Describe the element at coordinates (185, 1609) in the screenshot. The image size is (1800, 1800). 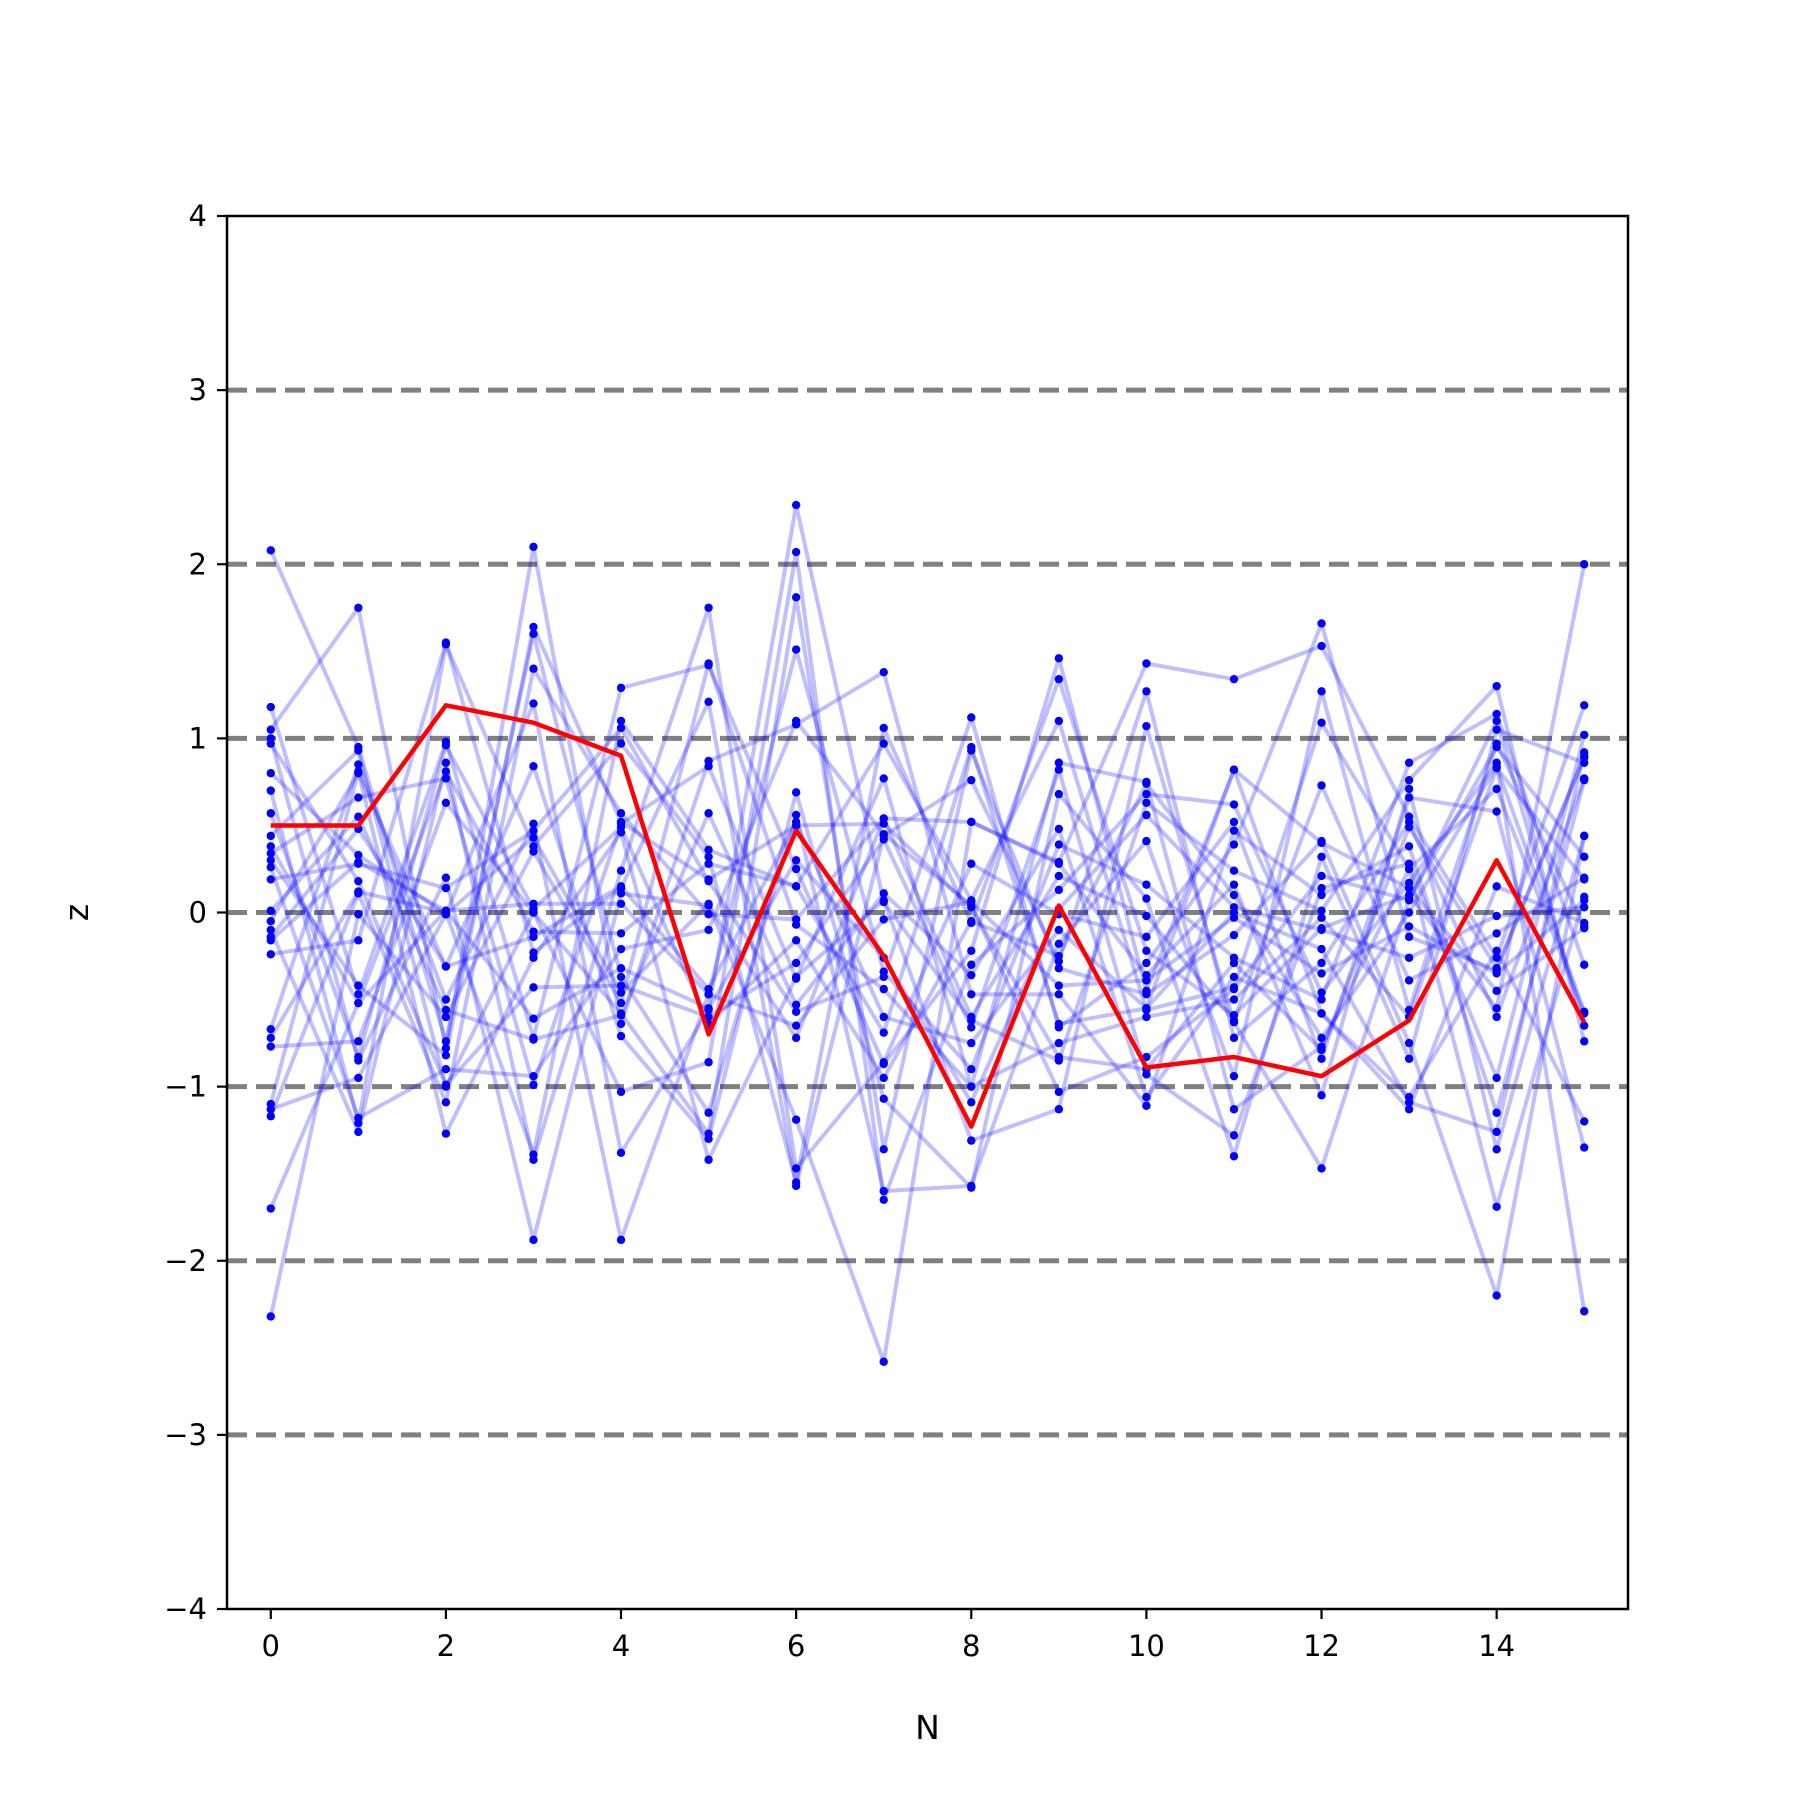
I see `y-tick-label: −4` at that location.